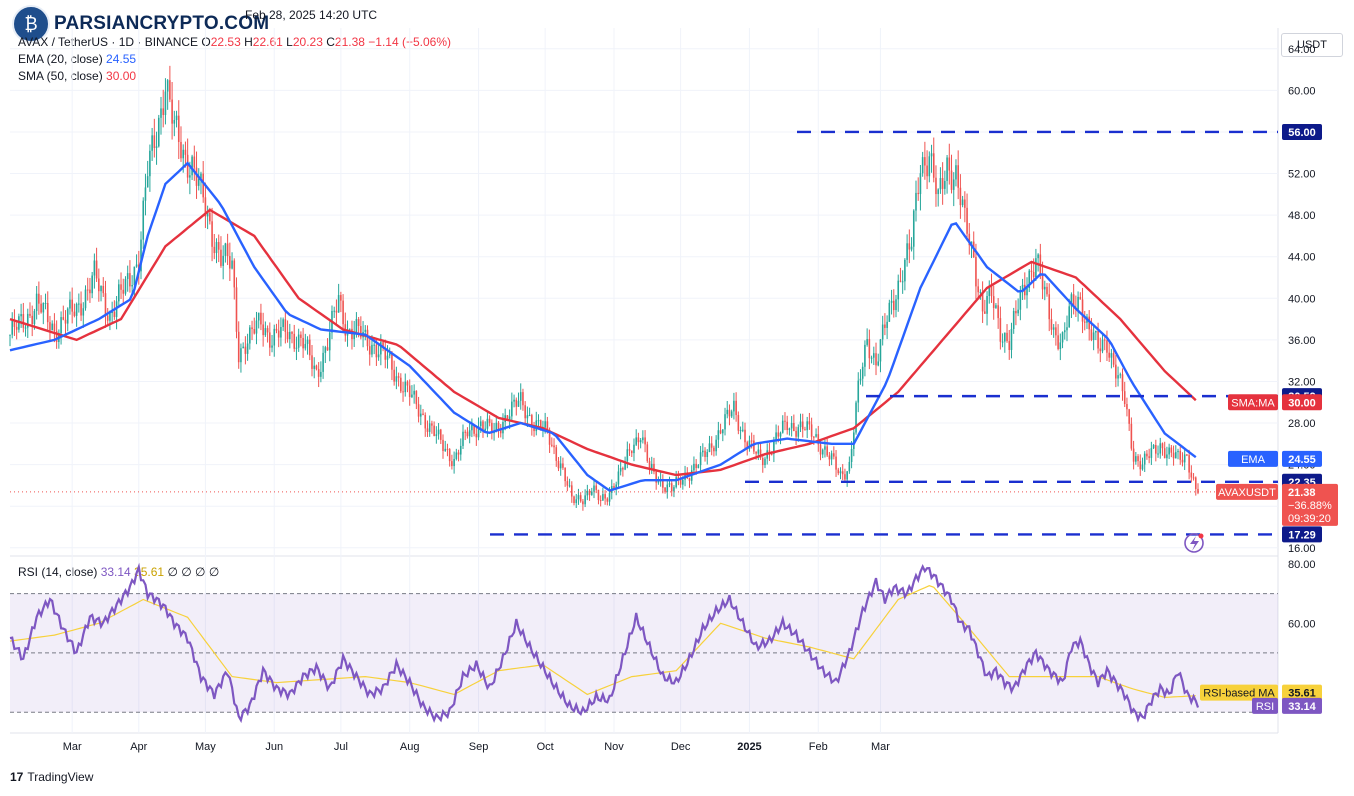 This screenshot has height=796, width=1354. Describe the element at coordinates (77, 76) in the screenshot. I see `sma-legend: SMA (50, close) 30.00` at that location.